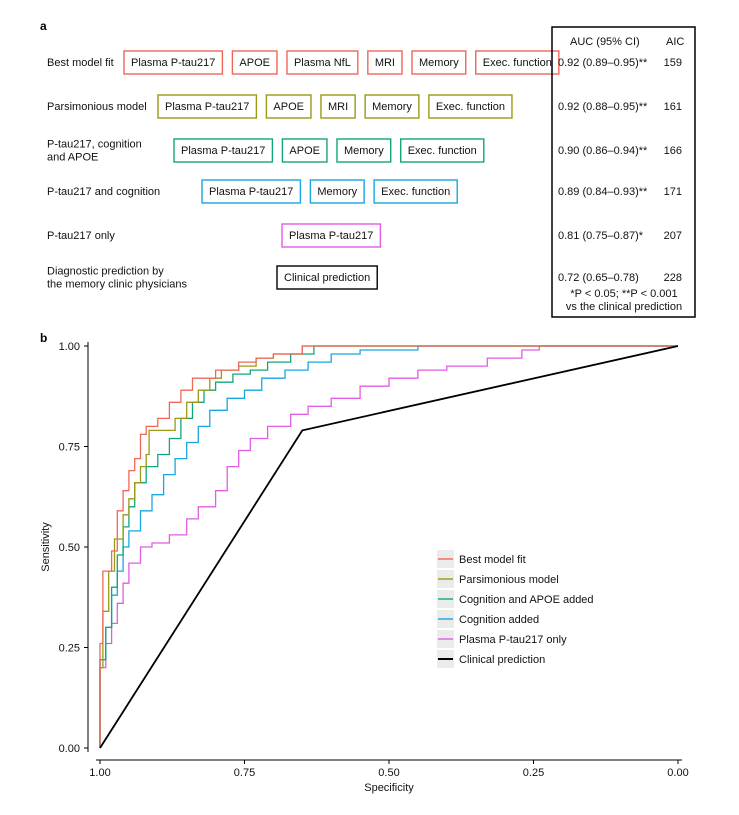 The height and width of the screenshot is (815, 739). I want to click on model-name-line: P-tau217 and cognition, so click(103, 192).